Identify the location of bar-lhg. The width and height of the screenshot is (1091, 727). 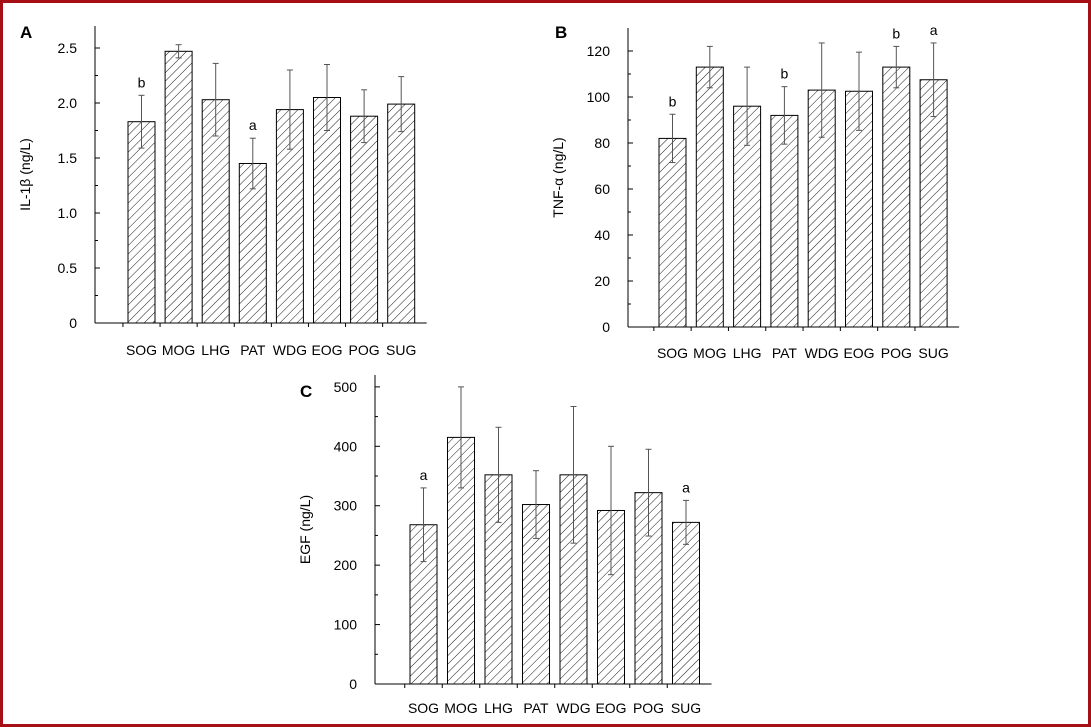
(215, 211).